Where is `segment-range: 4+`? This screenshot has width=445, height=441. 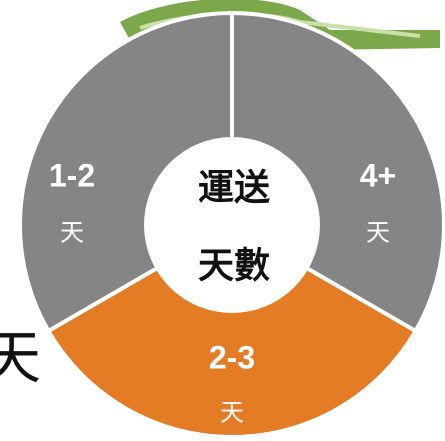
segment-range: 4+ is located at coordinates (378, 175).